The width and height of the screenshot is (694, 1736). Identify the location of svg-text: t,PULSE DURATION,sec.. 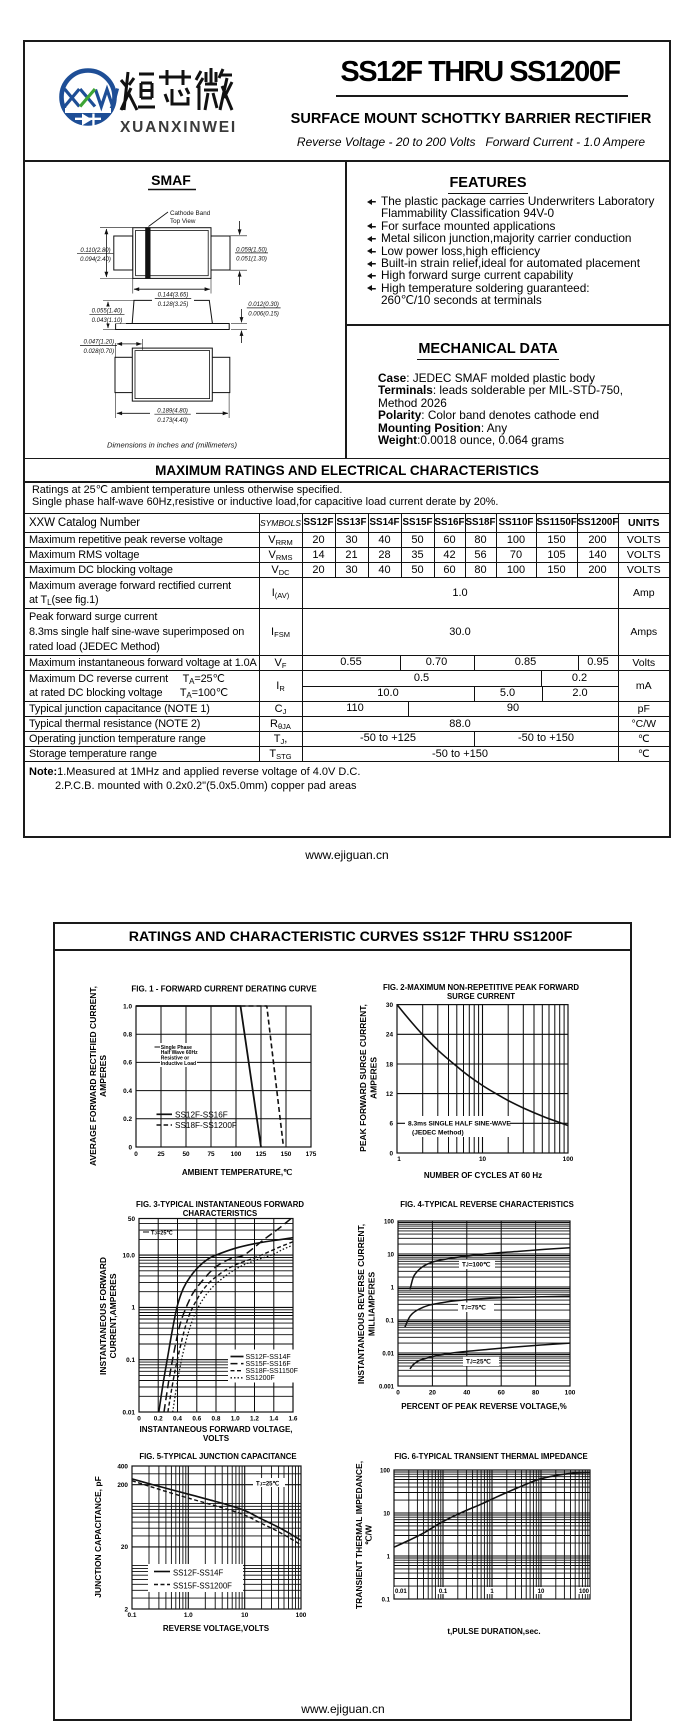
(493, 1631).